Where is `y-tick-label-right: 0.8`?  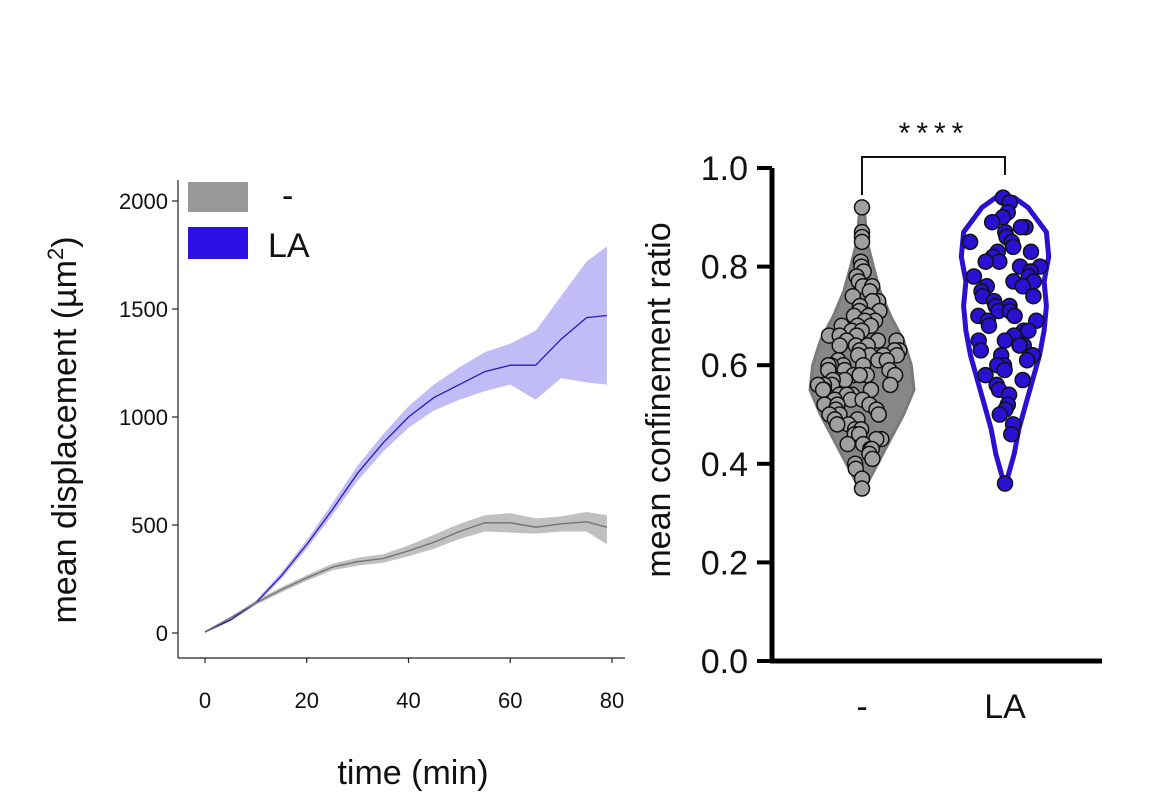
y-tick-label-right: 0.8 is located at coordinates (724, 268).